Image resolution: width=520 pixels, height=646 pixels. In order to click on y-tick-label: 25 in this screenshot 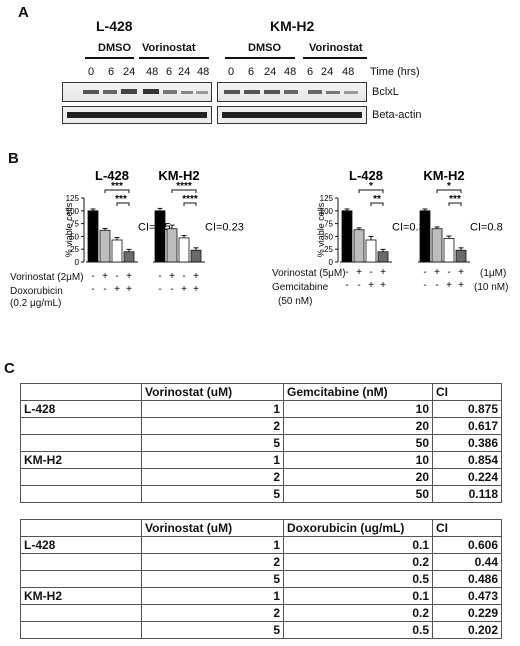, I will do `click(74, 249)`.